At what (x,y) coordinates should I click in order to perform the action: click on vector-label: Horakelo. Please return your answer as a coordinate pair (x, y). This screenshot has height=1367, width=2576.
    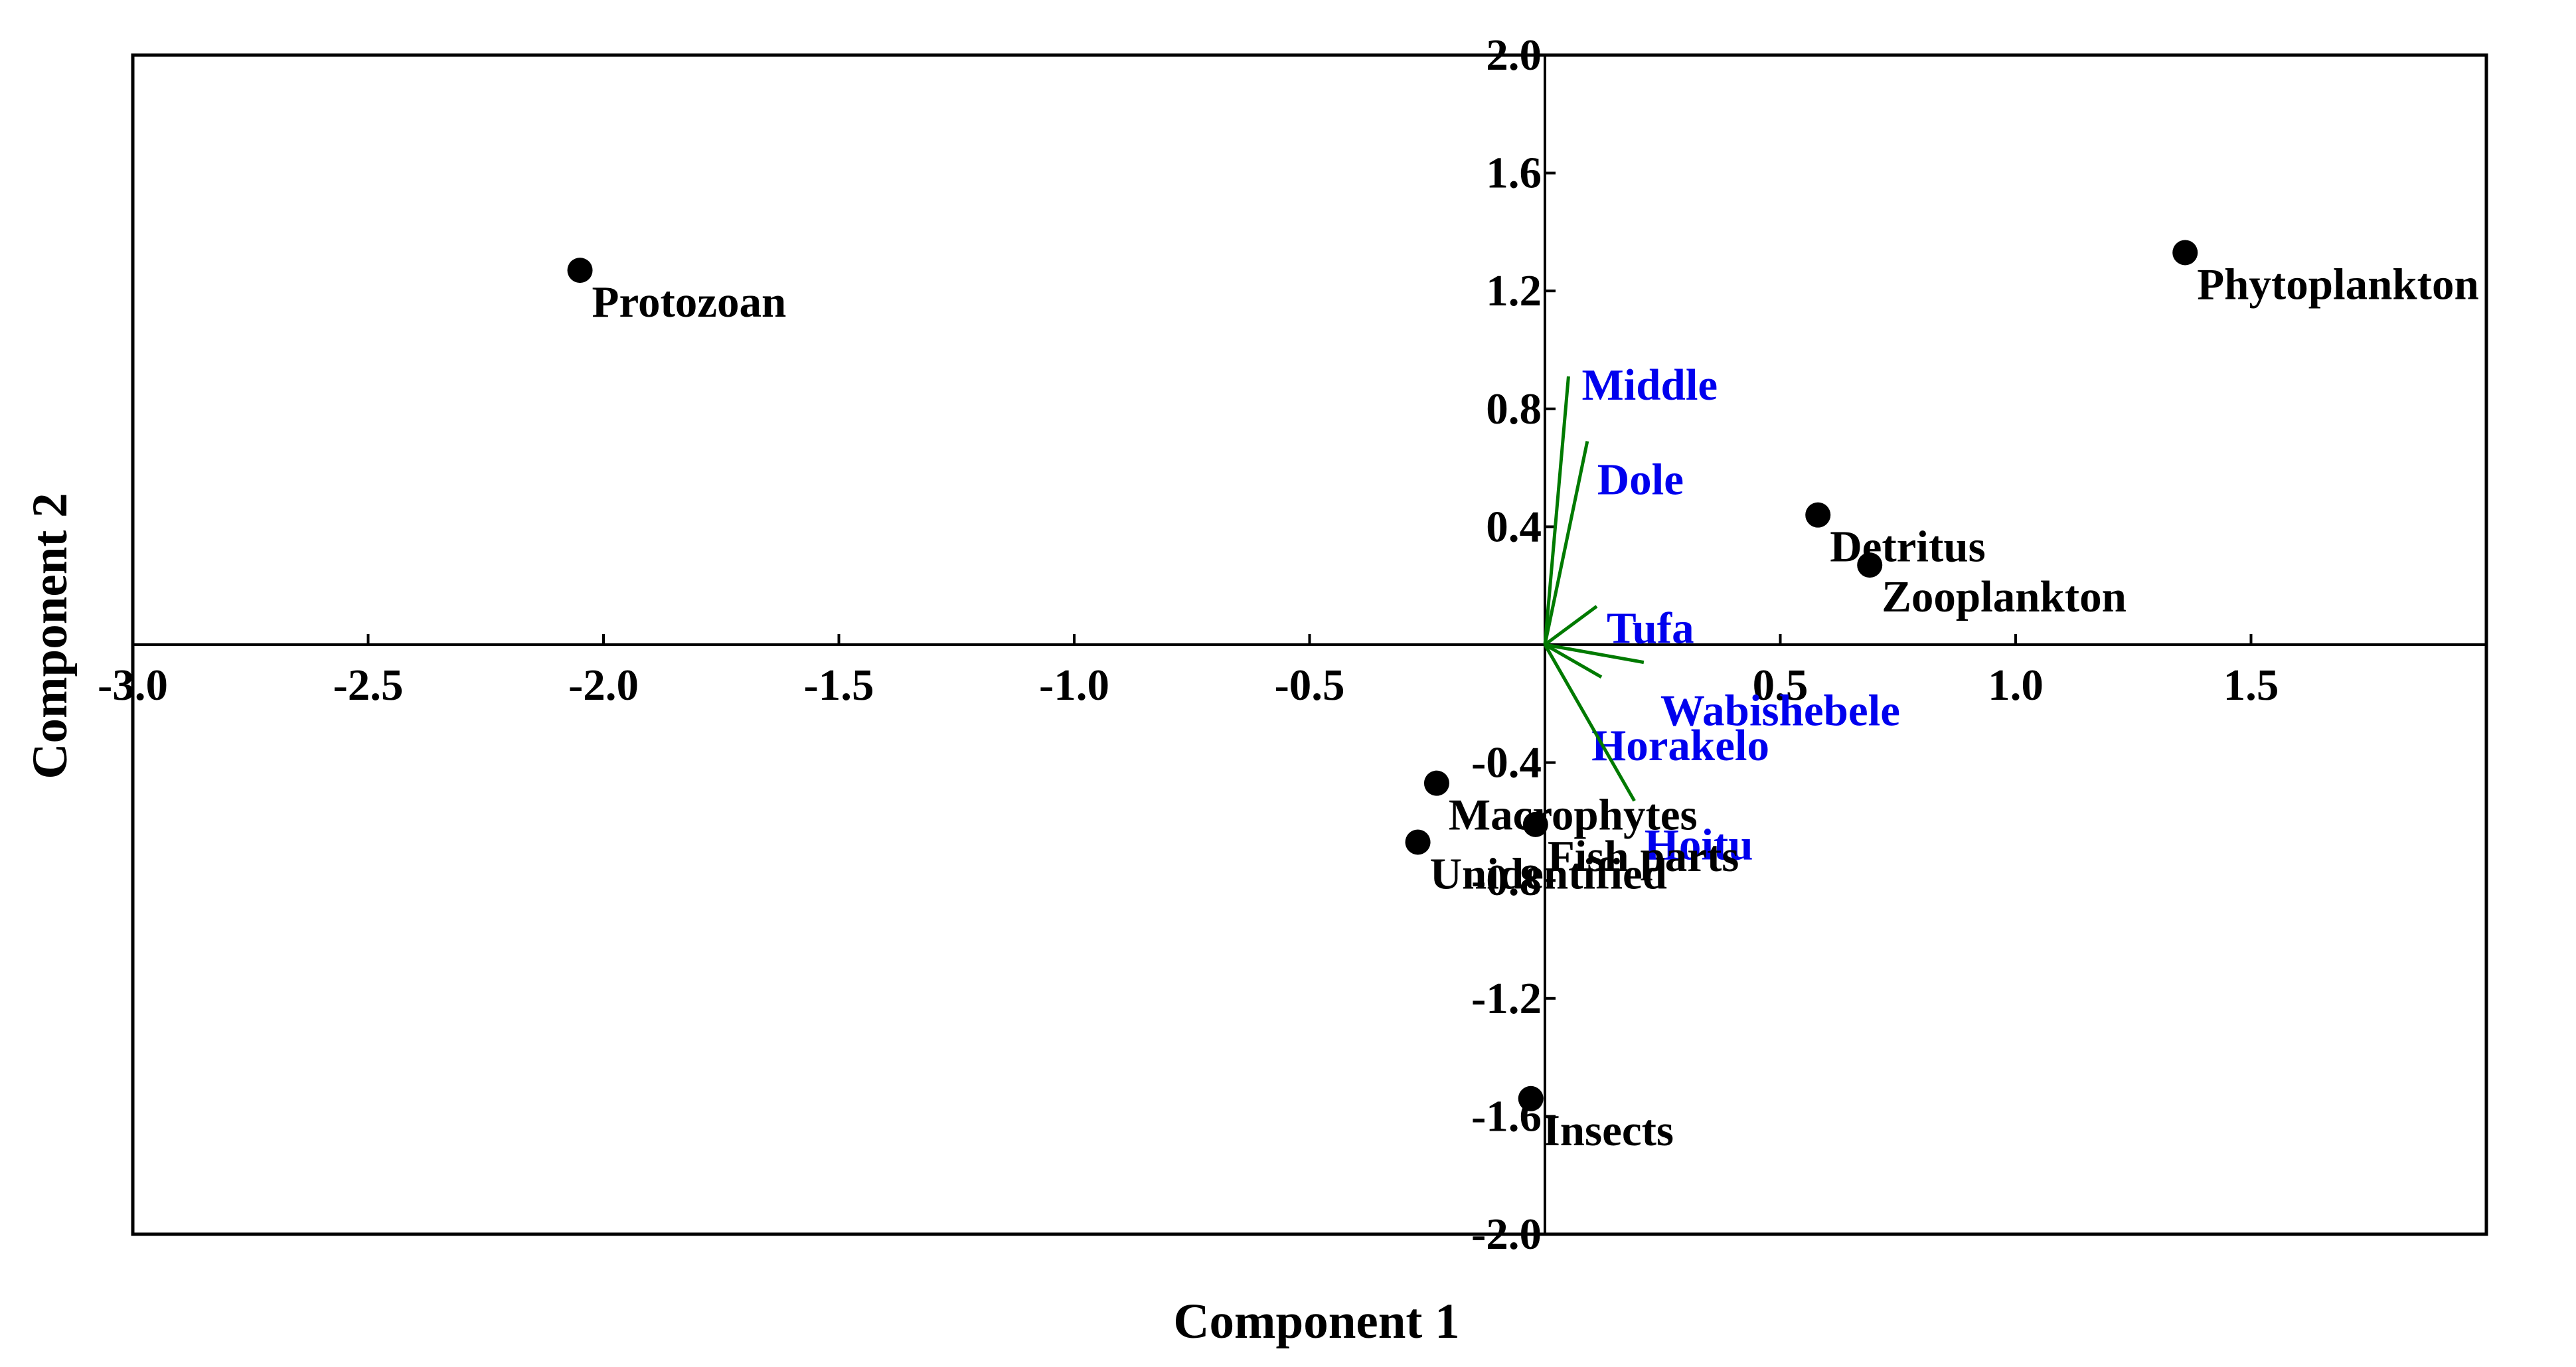
    Looking at the image, I should click on (1680, 745).